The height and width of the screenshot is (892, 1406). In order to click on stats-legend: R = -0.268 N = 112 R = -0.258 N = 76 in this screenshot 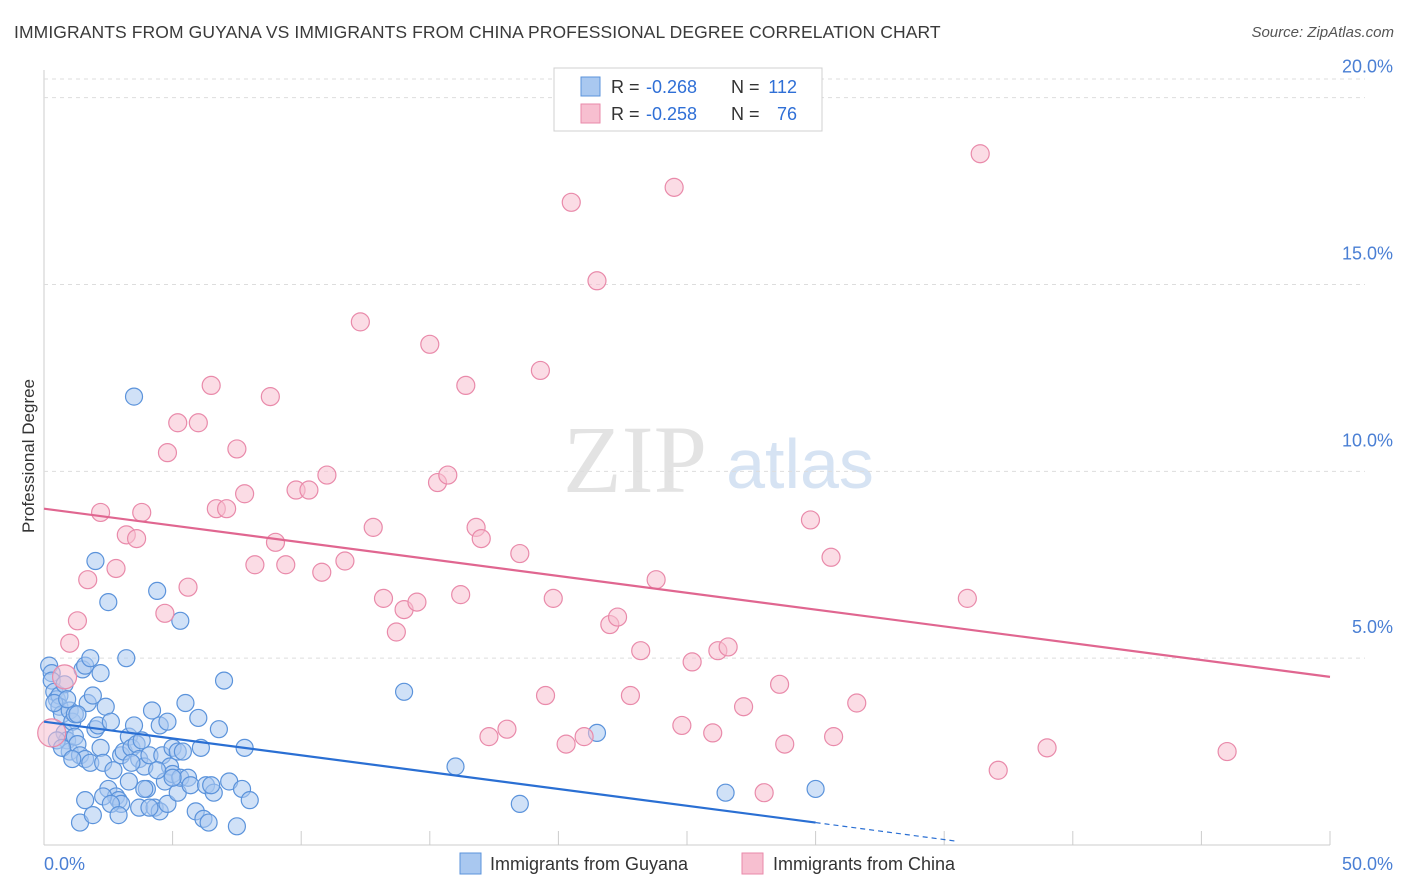, I will do `click(688, 99)`.